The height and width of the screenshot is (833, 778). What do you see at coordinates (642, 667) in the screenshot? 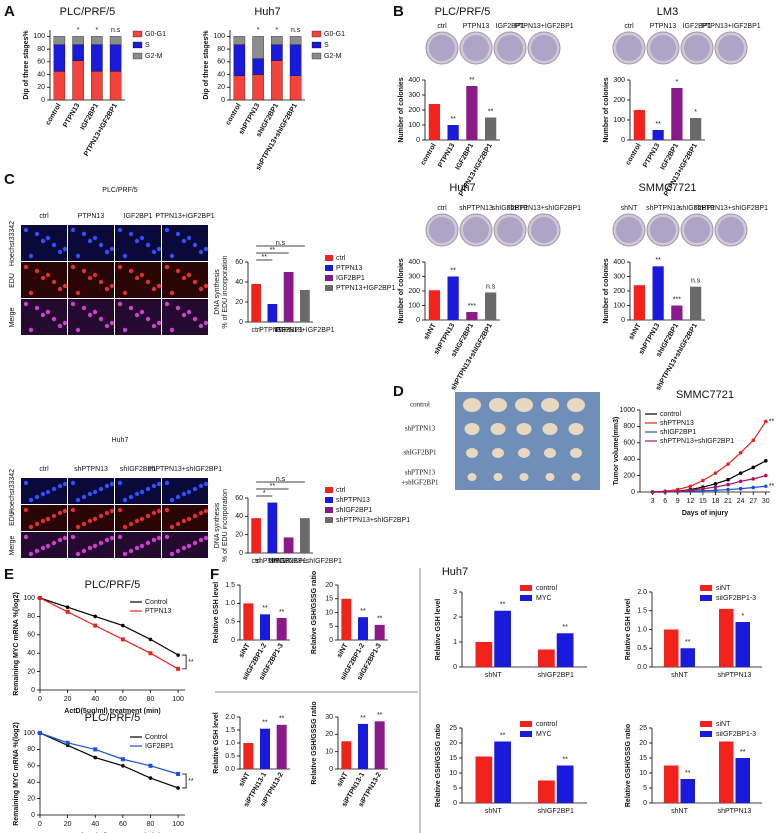
I see `y-tick-label: 0.0` at bounding box center [642, 667].